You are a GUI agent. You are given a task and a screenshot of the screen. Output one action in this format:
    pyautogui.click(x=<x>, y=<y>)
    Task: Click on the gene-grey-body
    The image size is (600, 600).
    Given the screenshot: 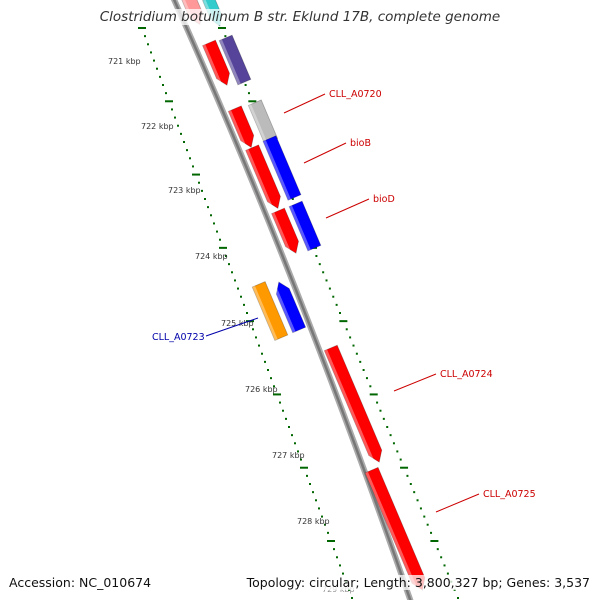 What is the action you would take?
    pyautogui.click(x=263, y=122)
    